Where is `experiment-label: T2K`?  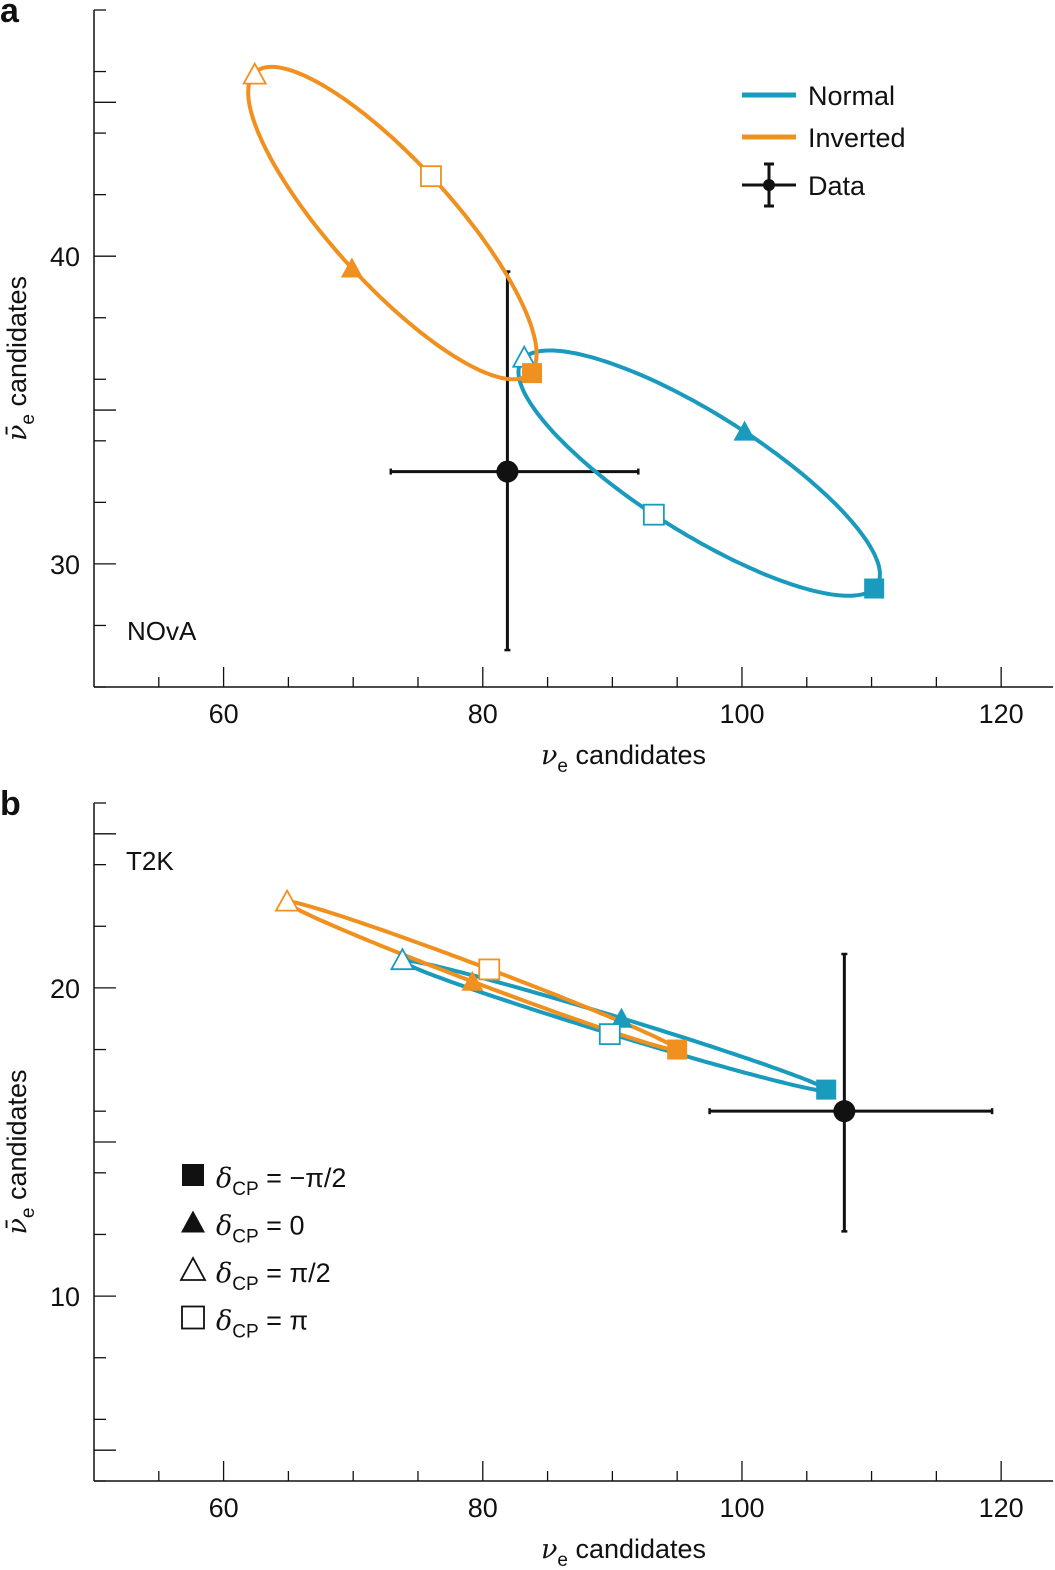
experiment-label: T2K is located at coordinates (150, 861).